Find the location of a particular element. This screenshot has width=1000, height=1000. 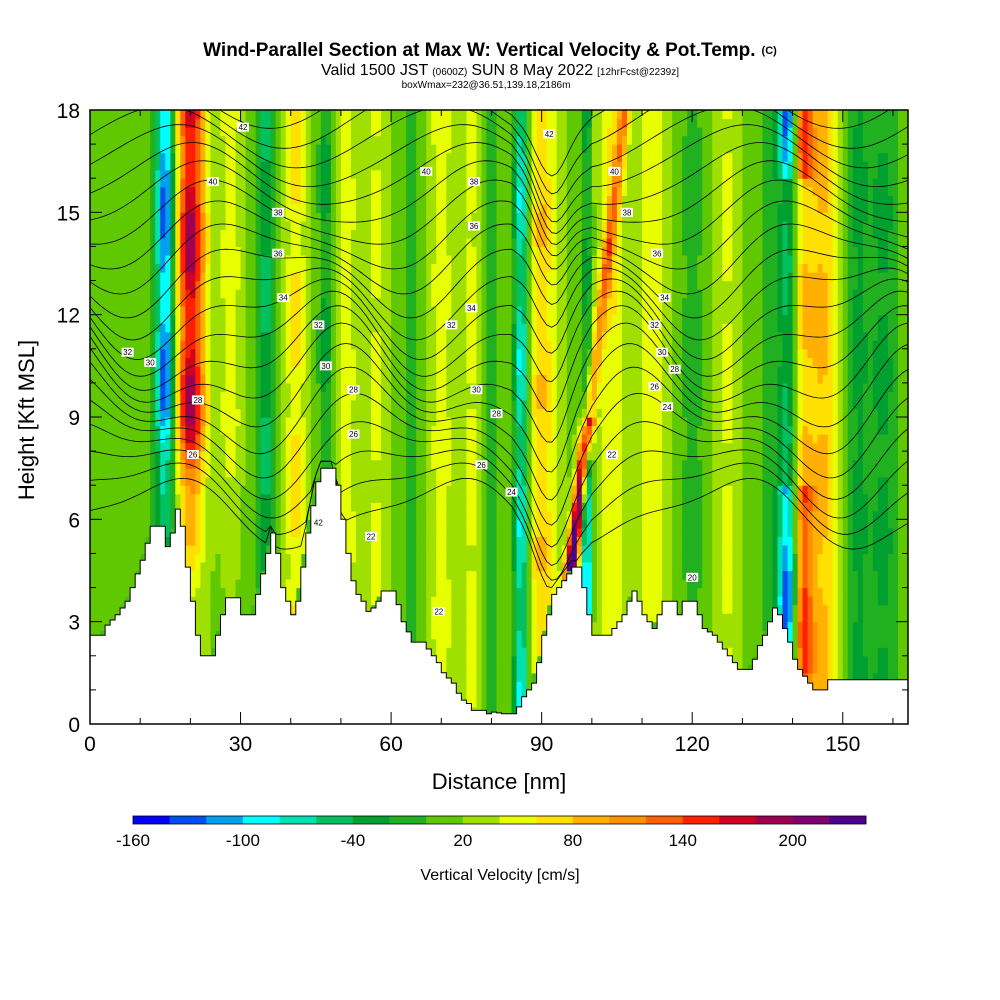

x-tick-label: 30 is located at coordinates (240, 744).